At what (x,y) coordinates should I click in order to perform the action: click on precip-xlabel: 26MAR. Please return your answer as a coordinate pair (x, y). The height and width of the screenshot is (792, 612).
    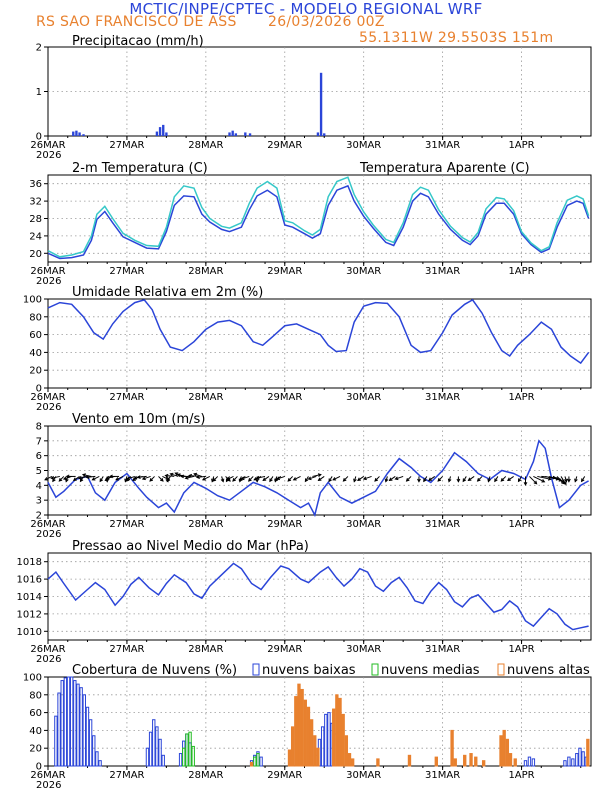
    Looking at the image, I should click on (47, 145).